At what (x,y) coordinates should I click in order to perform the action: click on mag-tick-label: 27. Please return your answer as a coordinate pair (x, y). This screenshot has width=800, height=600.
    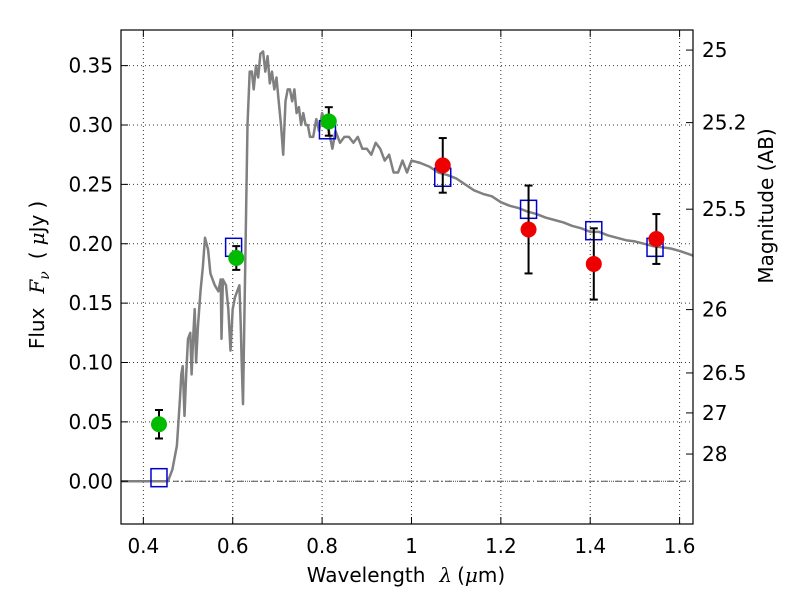
    Looking at the image, I should click on (714, 413).